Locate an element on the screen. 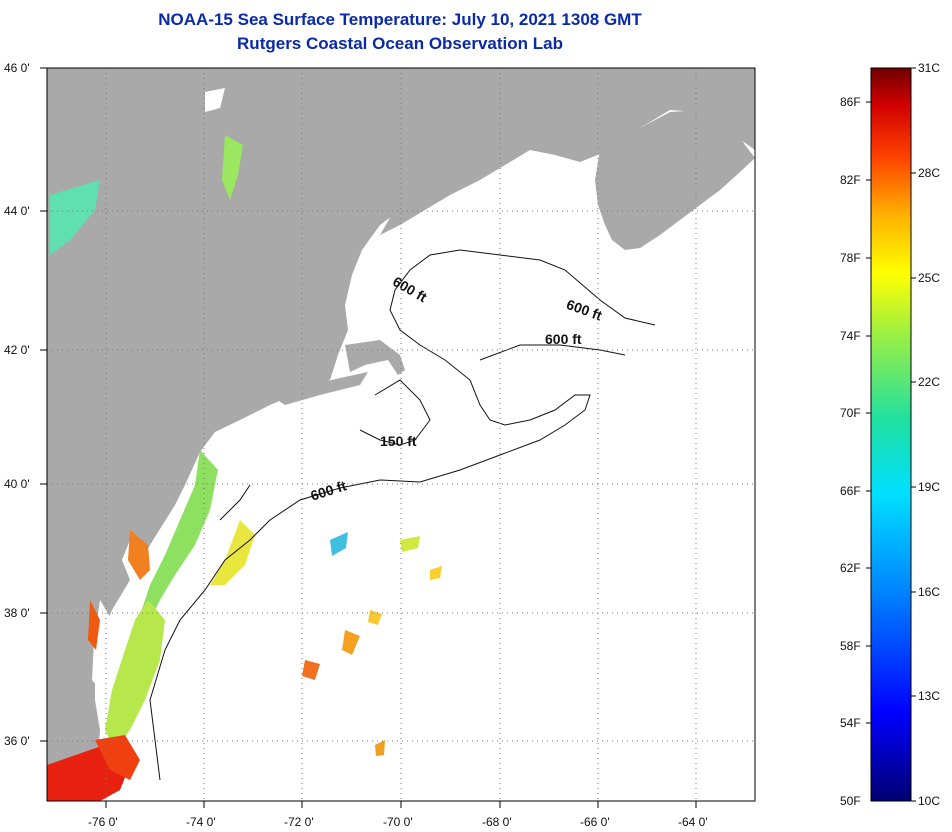  lat-label: 46 0' is located at coordinates (17, 68).